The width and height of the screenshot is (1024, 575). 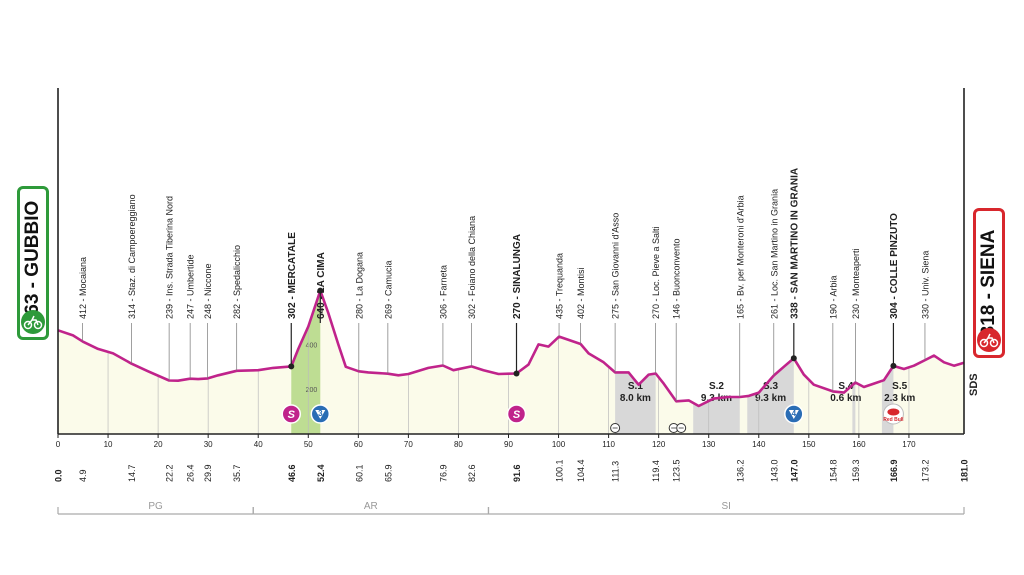 What do you see at coordinates (770, 398) in the screenshot?
I see `gravel-sector-length: 9.3 km` at bounding box center [770, 398].